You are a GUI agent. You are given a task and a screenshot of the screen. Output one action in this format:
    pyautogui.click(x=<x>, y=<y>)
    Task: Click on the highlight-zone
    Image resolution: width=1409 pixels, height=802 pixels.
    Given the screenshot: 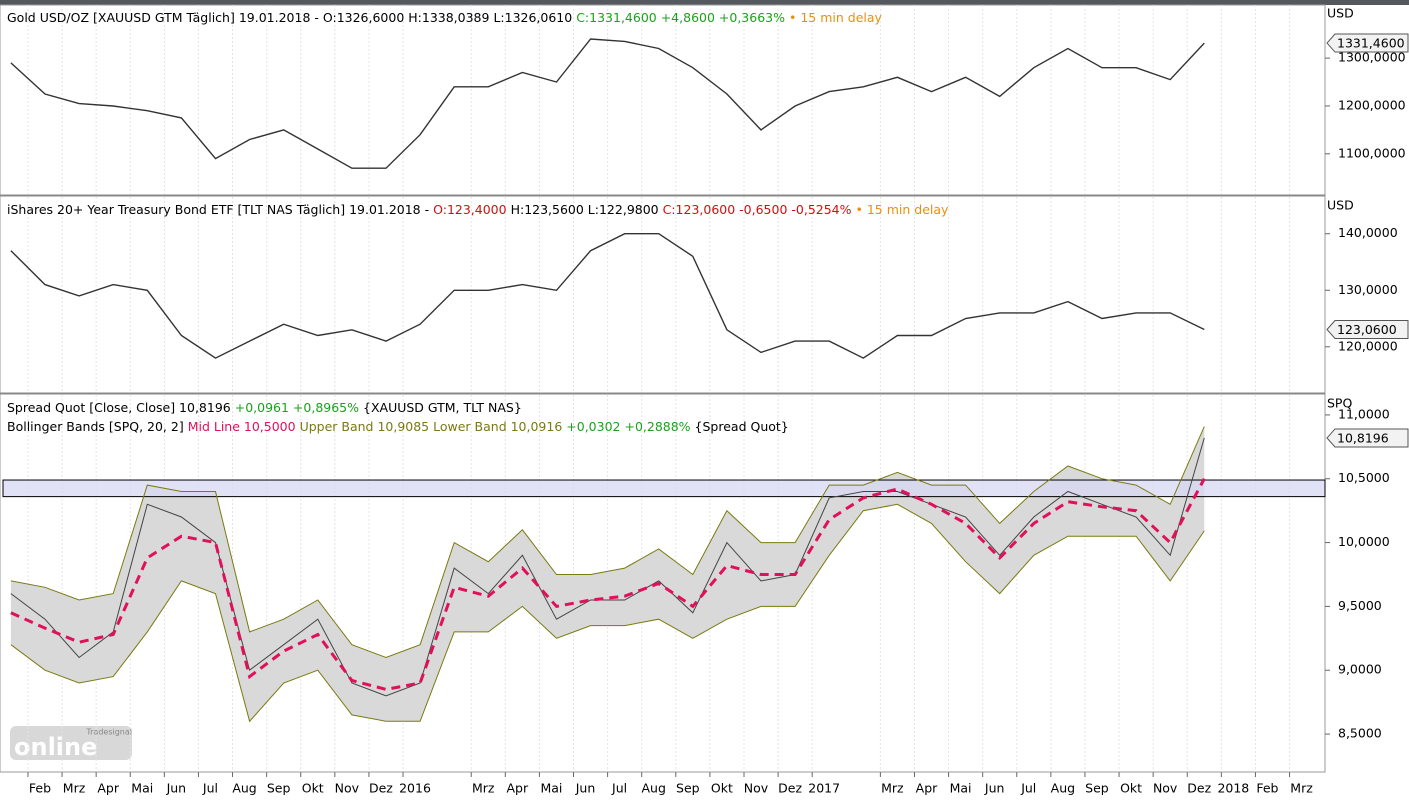 What is the action you would take?
    pyautogui.click(x=664, y=488)
    